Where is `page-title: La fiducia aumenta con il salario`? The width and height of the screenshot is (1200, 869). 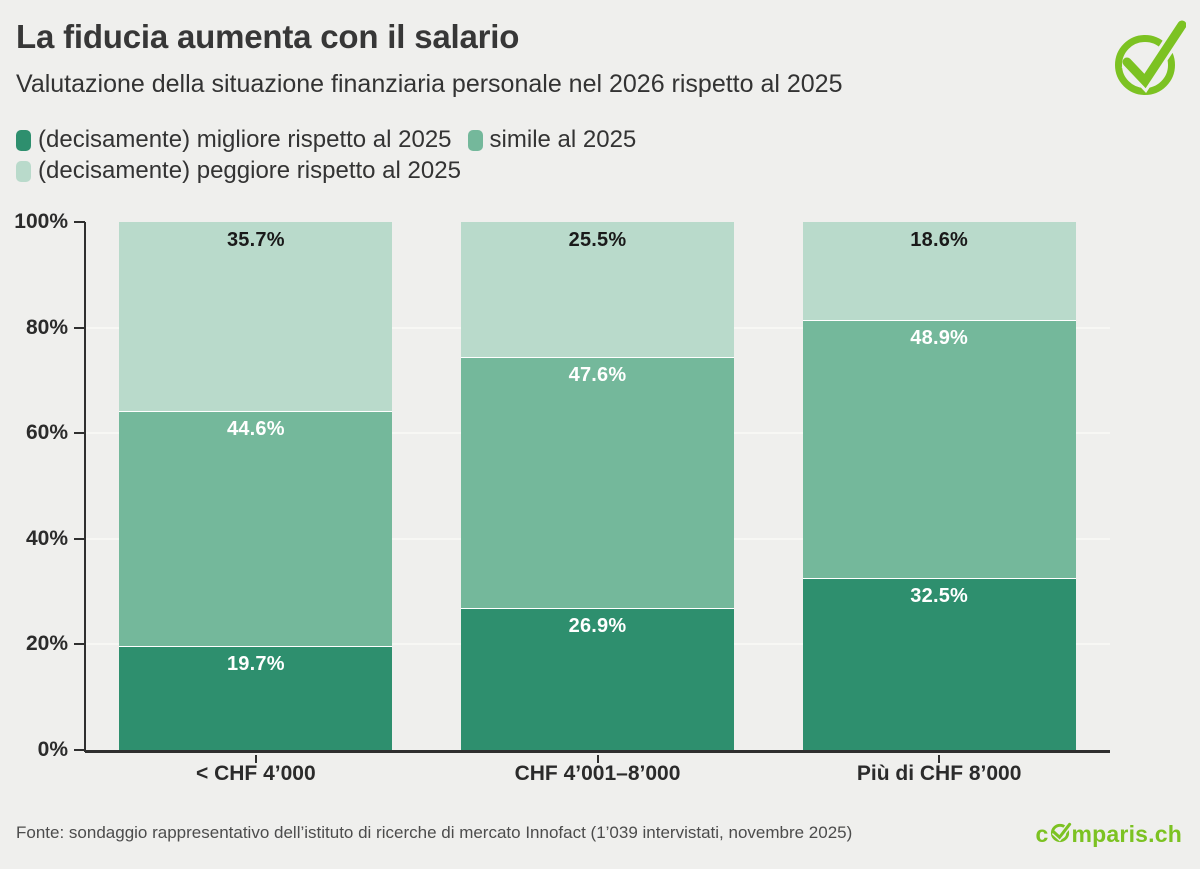 page-title: La fiducia aumenta con il salario is located at coordinates (268, 36).